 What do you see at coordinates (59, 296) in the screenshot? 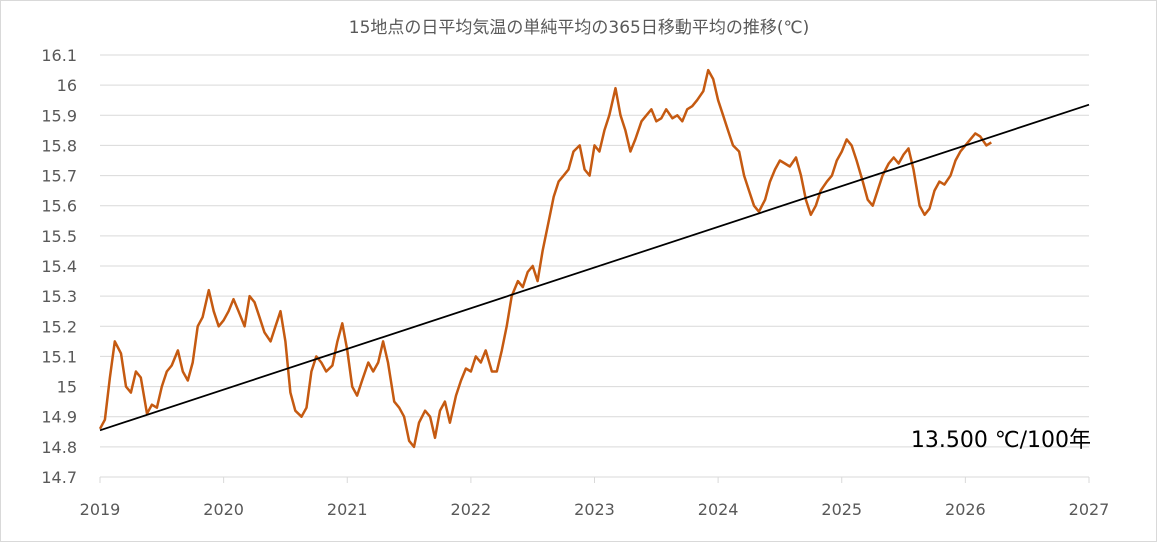
I see `y-tick-label: 15.3` at bounding box center [59, 296].